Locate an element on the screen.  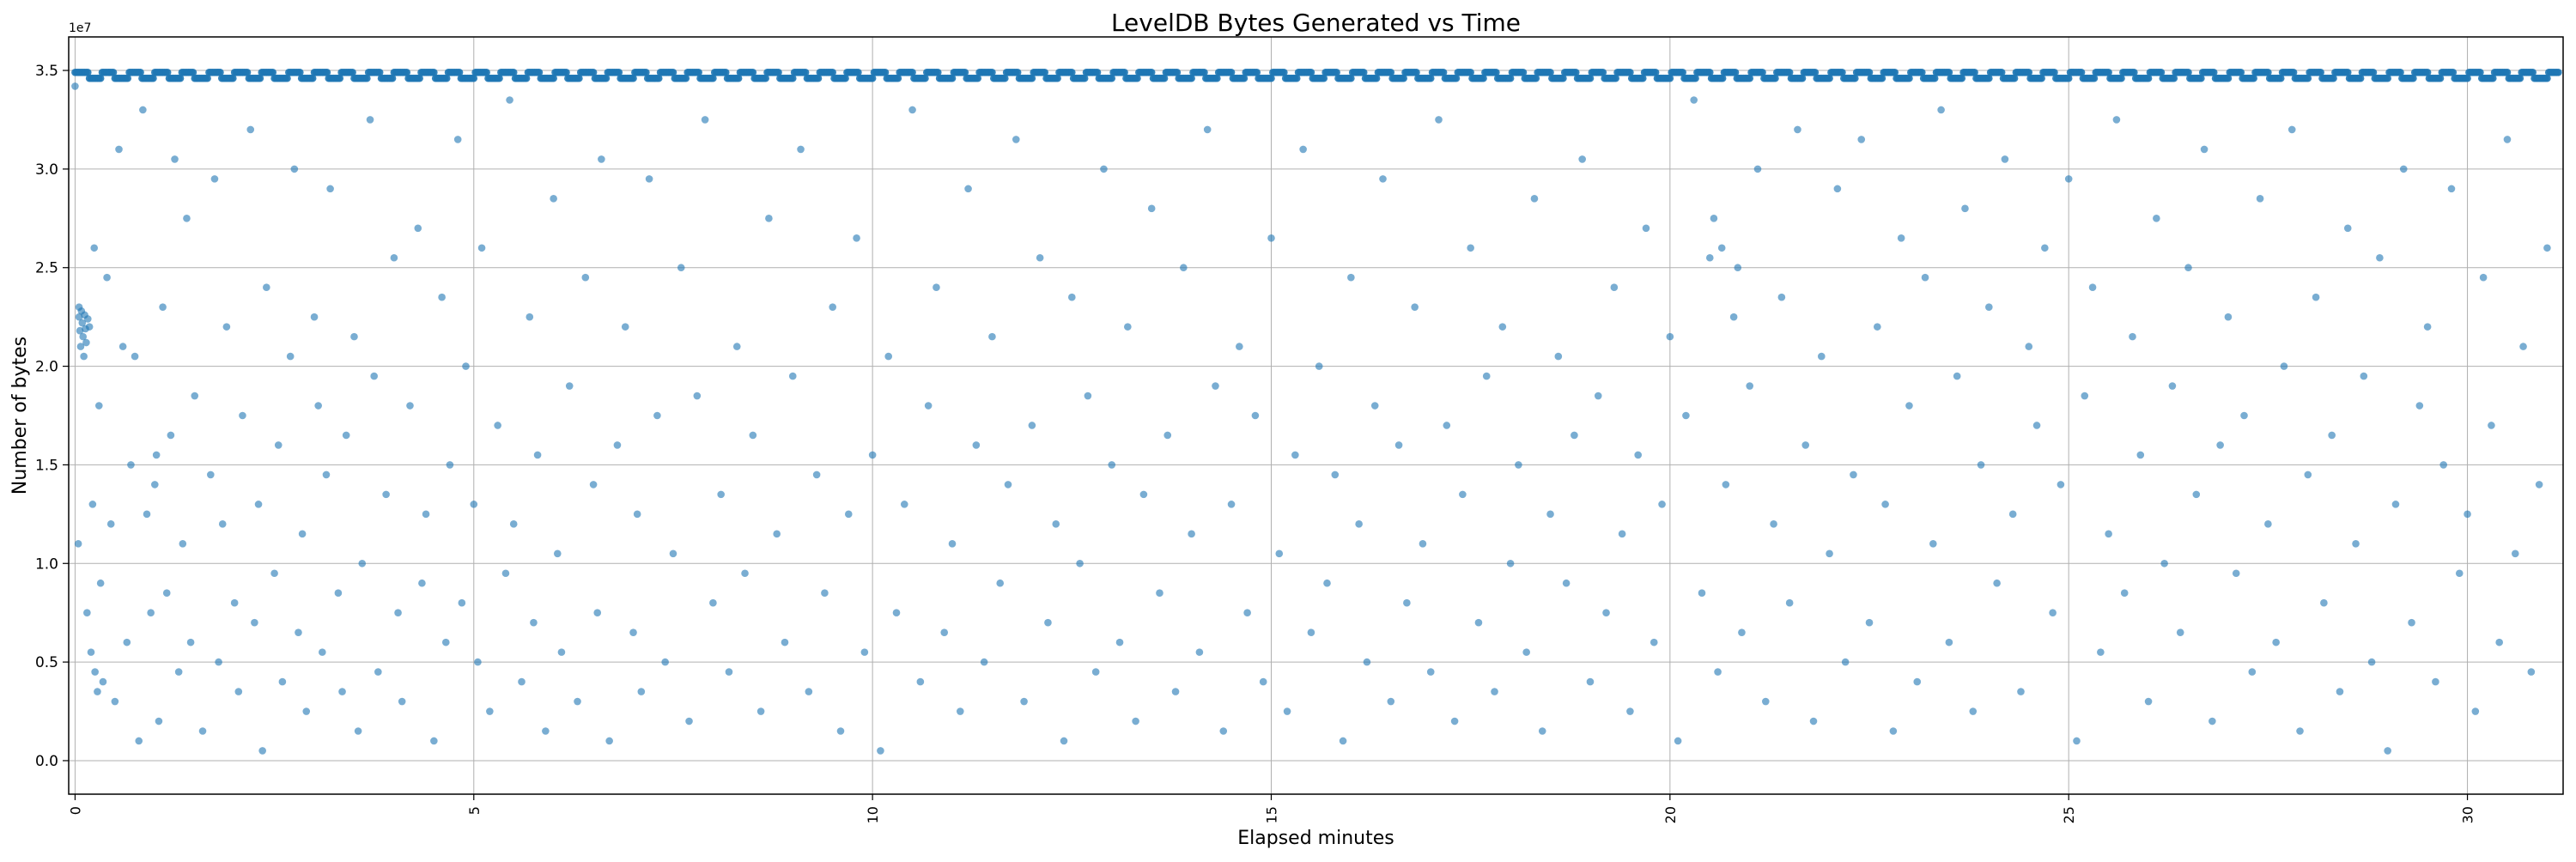
y-tick-label: 1.5 is located at coordinates (46, 465).